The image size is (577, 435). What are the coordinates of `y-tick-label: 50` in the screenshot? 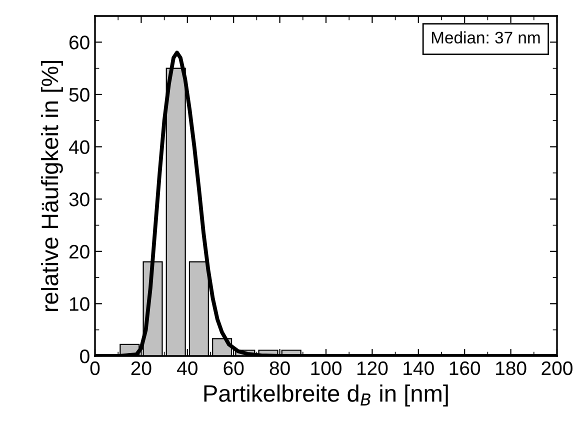 It's located at (79, 95).